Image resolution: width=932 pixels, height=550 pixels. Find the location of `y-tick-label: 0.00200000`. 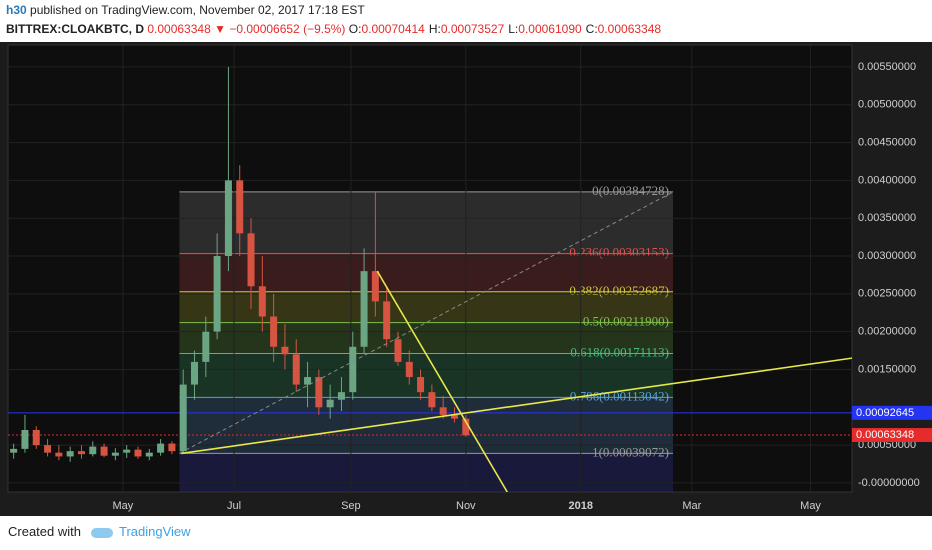

y-tick-label: 0.00200000 is located at coordinates (887, 332).